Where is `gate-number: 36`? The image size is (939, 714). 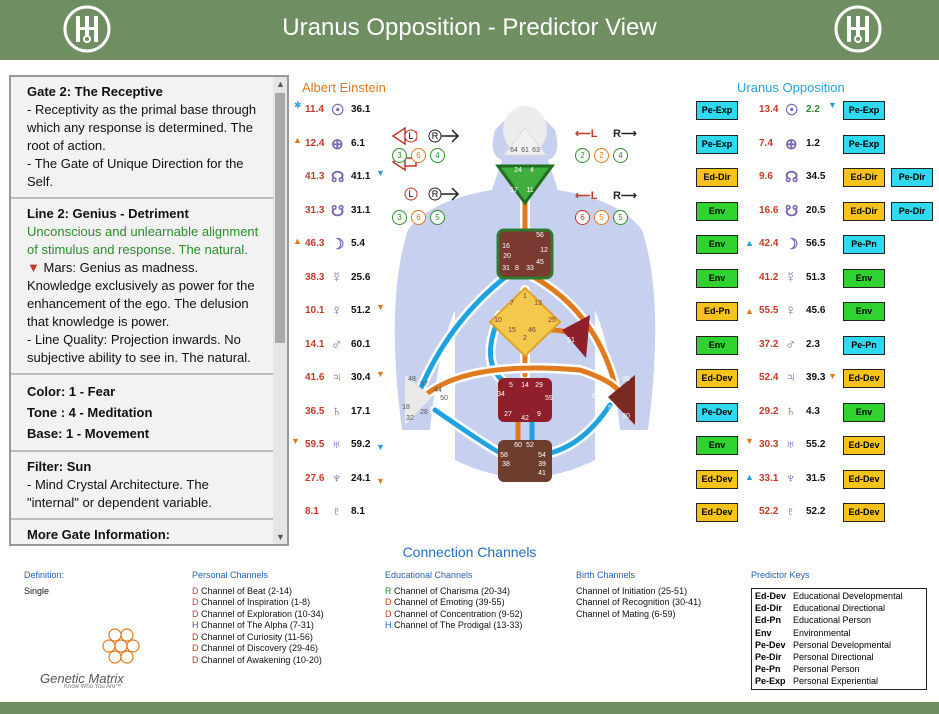 gate-number: 36 is located at coordinates (626, 379).